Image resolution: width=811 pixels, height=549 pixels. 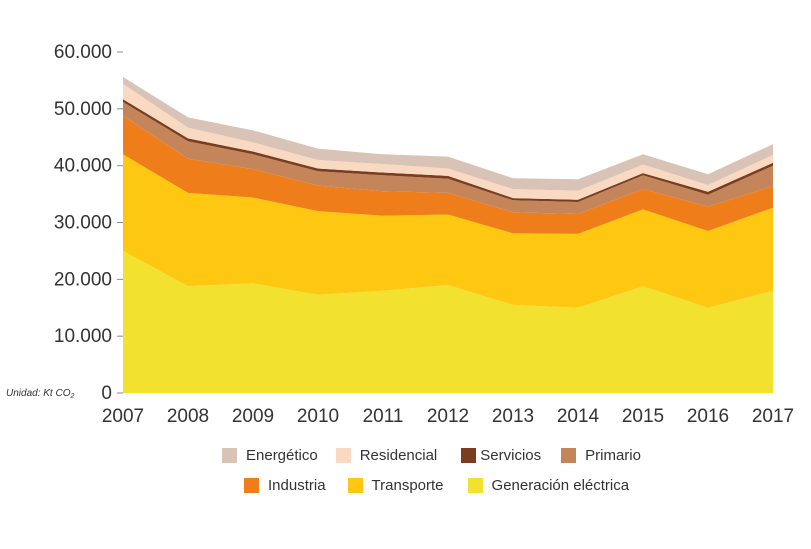 What do you see at coordinates (83, 166) in the screenshot?
I see `y-tick-label: 40.000` at bounding box center [83, 166].